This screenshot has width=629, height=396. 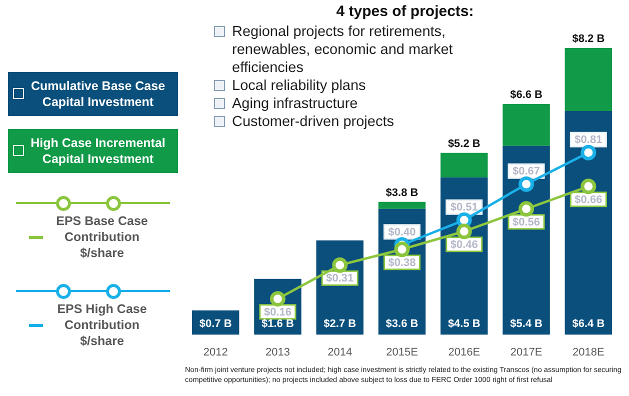 I want to click on annotation: Customer-driven projects, so click(x=313, y=122).